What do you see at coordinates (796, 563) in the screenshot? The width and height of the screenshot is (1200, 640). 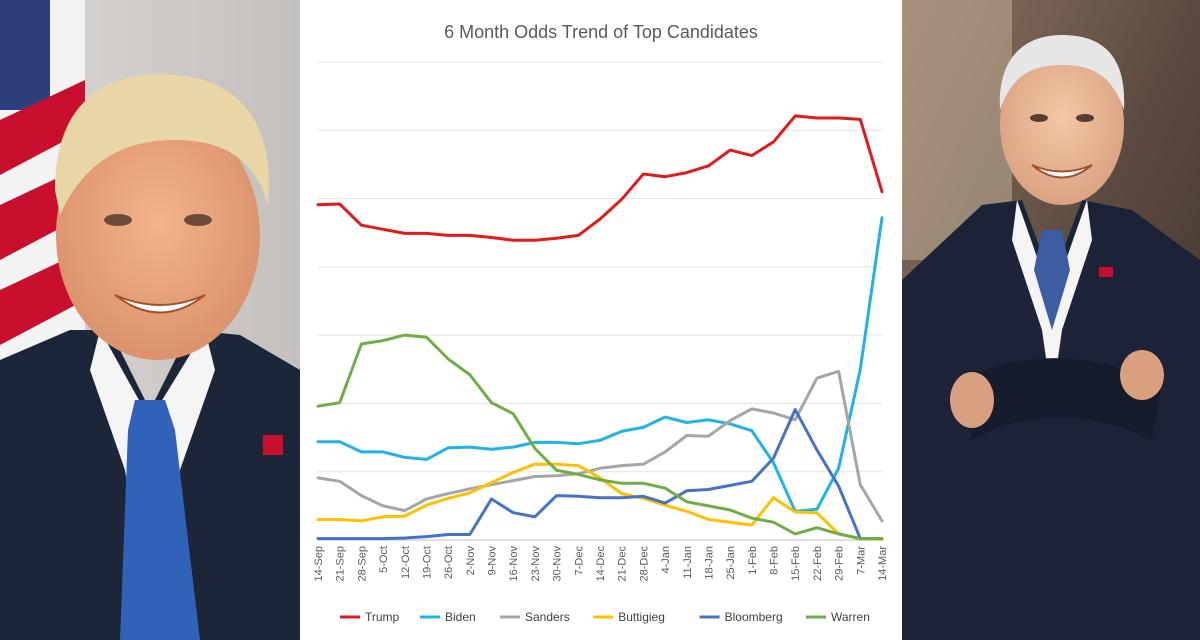 I see `x-tick-label: 15-Feb` at bounding box center [796, 563].